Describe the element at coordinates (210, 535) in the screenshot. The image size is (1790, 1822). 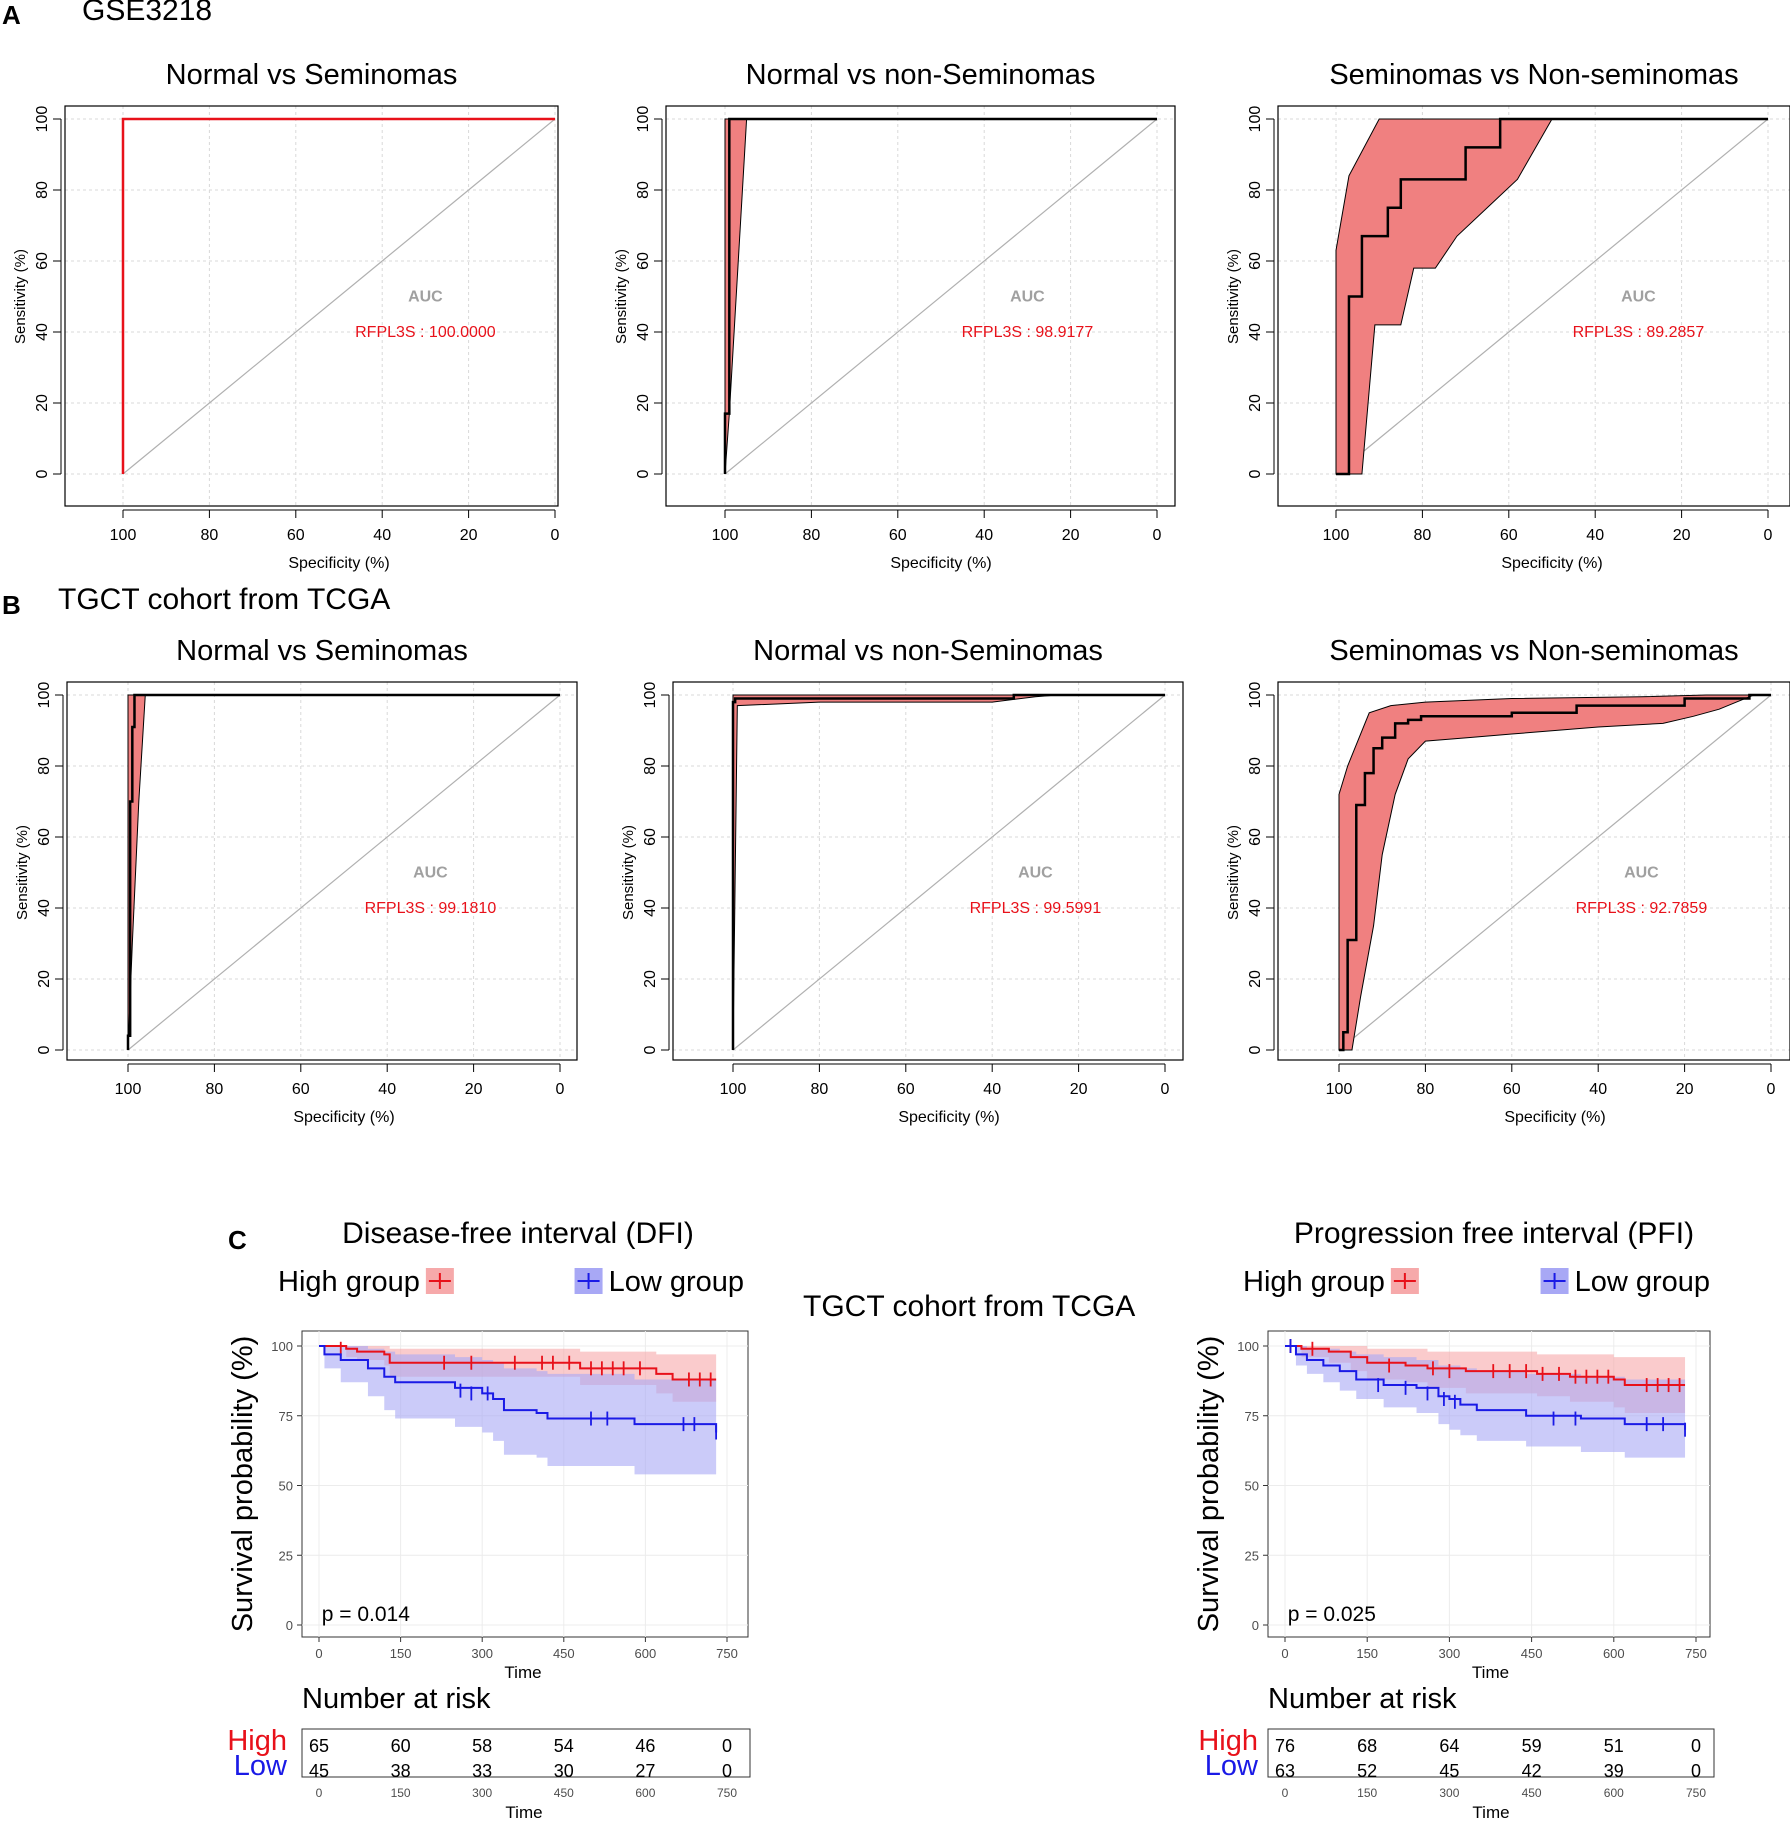
I see `rocA1-x-tick-label-1: 80` at that location.